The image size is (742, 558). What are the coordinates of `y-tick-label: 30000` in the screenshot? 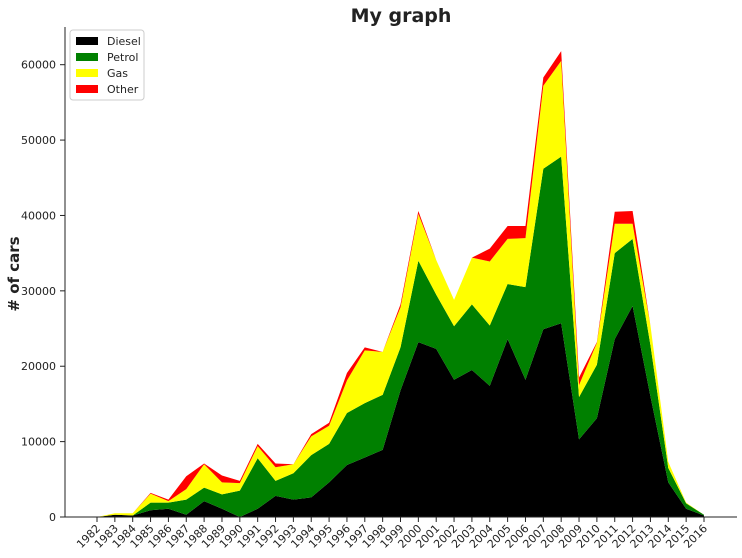 It's located at (38, 291).